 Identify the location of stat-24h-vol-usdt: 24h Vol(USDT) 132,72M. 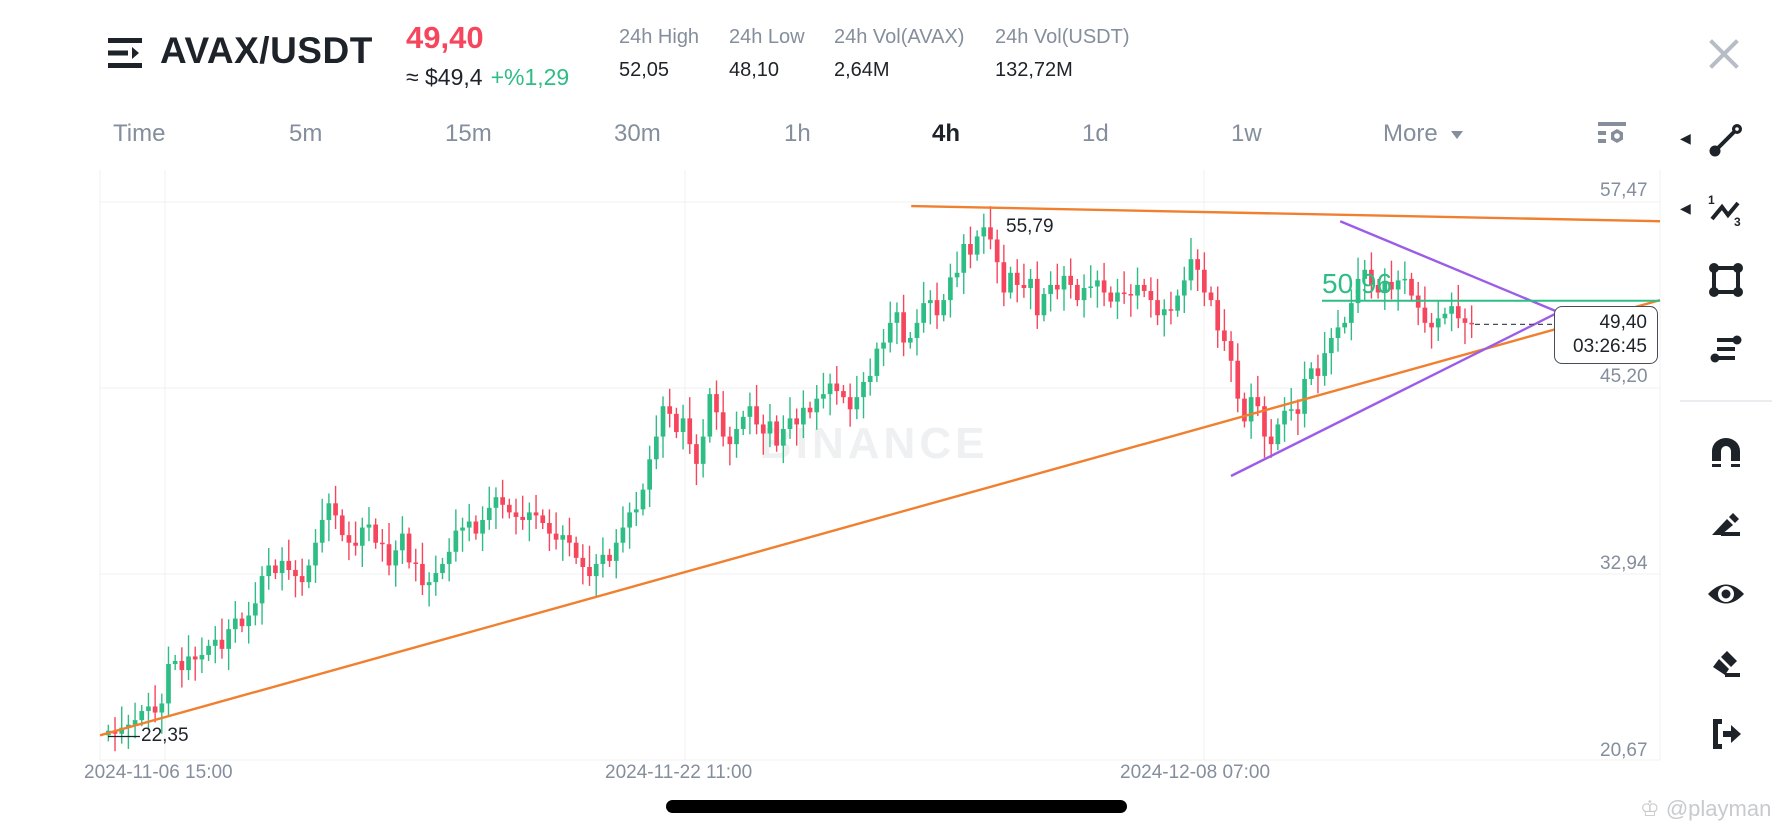
(1062, 54).